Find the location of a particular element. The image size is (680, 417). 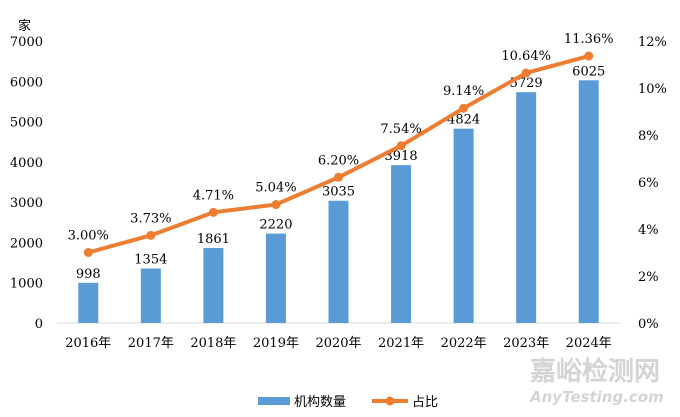

y-axis-label: 家 is located at coordinates (24, 26).